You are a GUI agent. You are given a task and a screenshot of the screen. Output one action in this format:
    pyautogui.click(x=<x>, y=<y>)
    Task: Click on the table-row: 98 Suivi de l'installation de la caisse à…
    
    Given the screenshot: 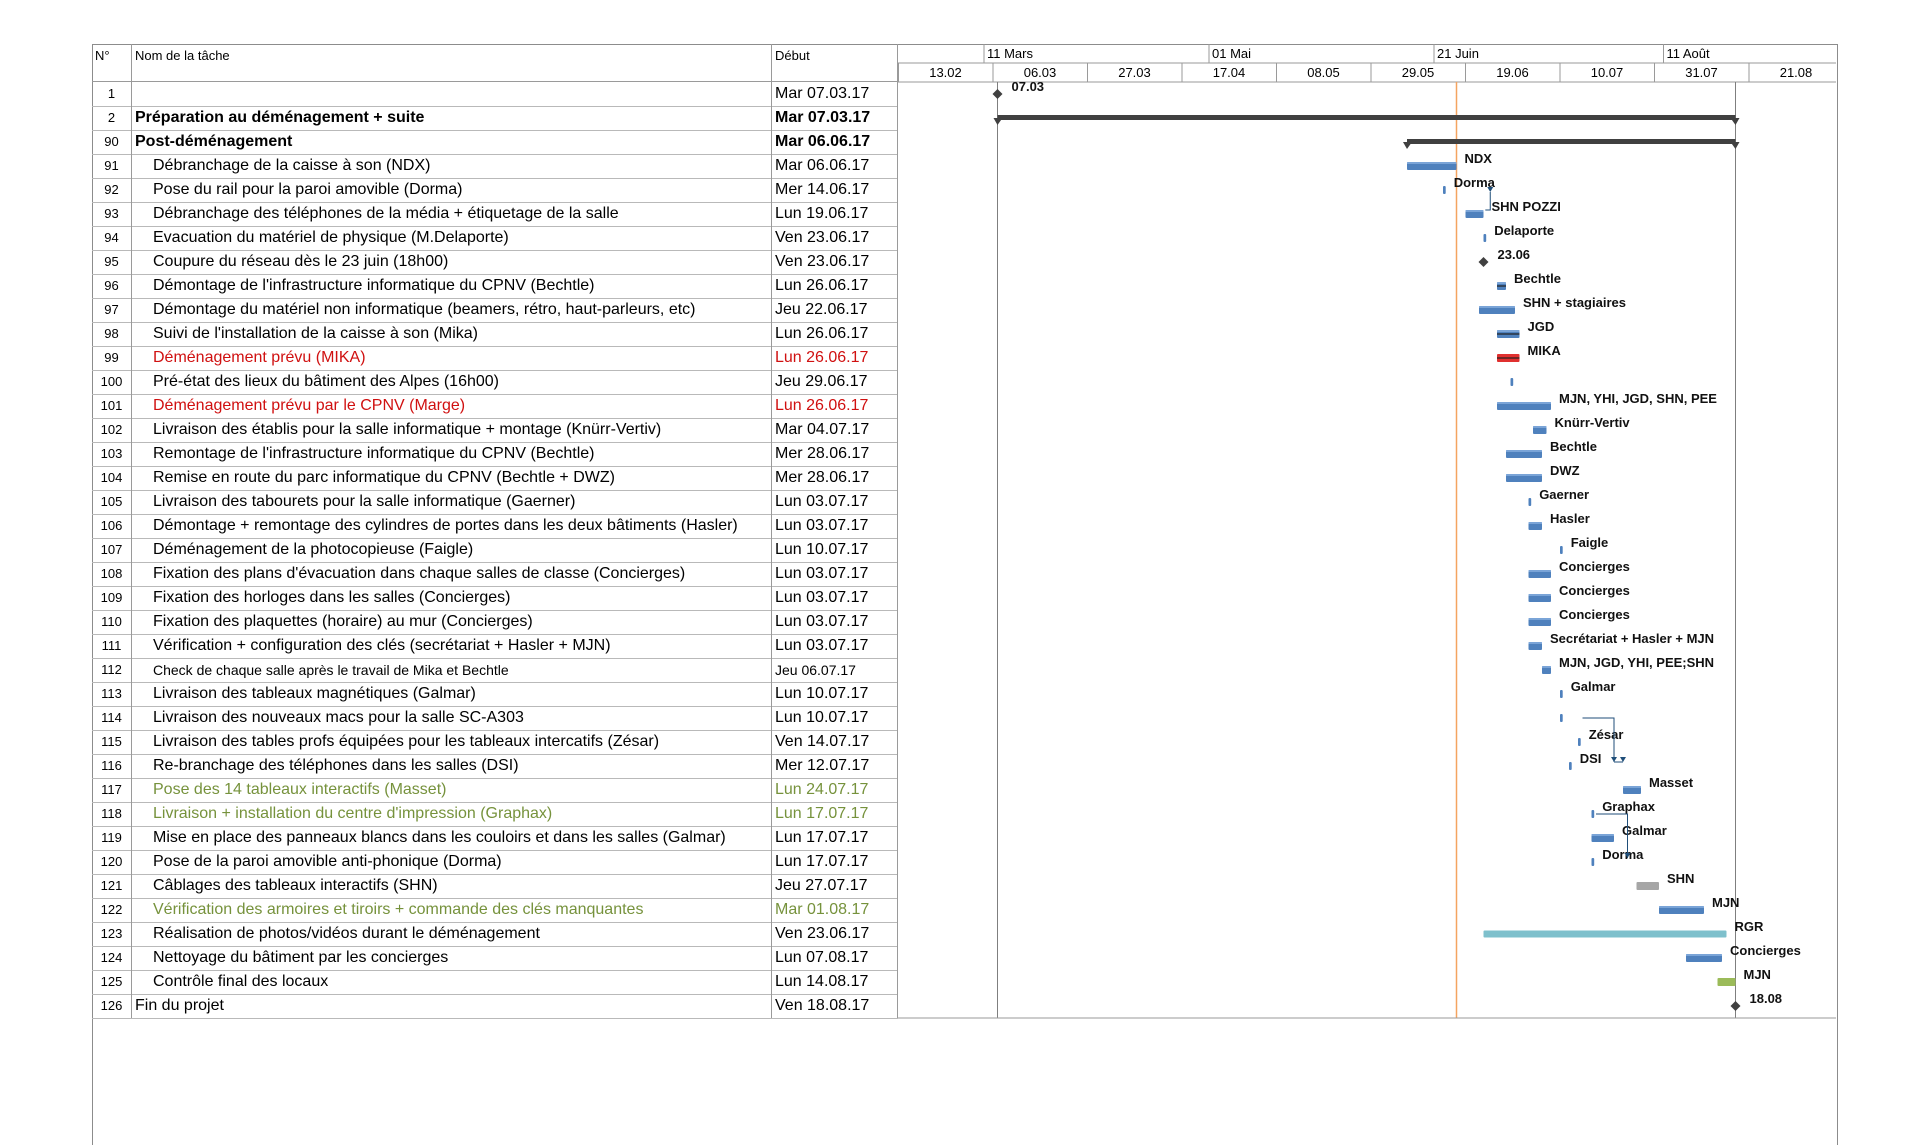 What is the action you would take?
    pyautogui.click(x=495, y=334)
    